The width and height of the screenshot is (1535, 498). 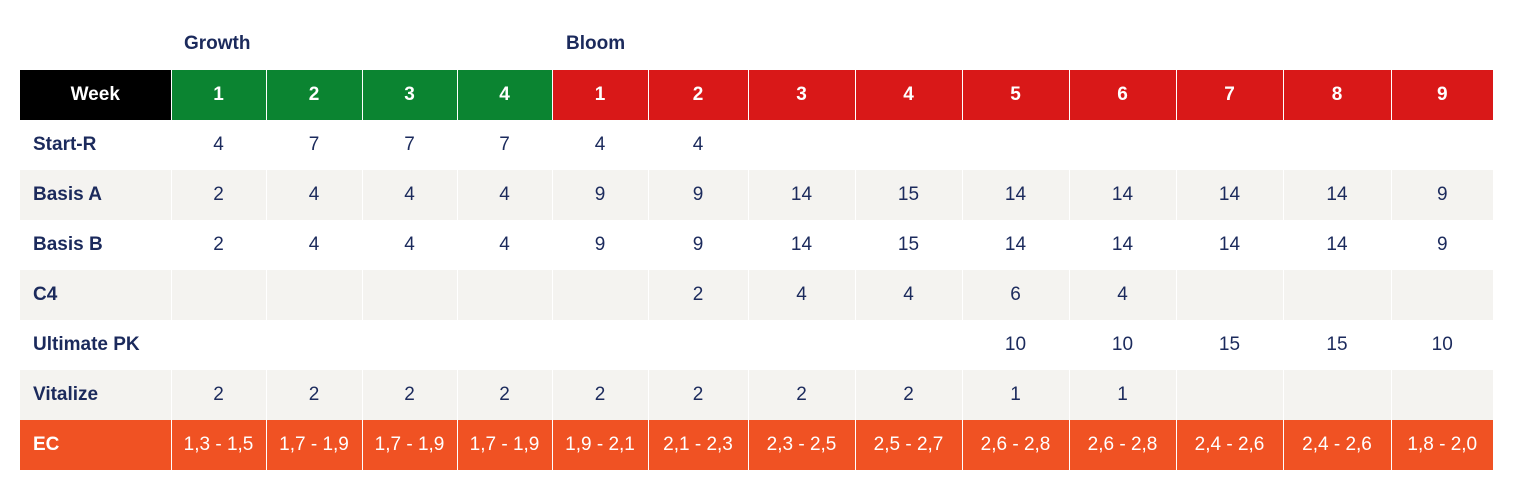 I want to click on row-label: Vitalize, so click(x=96, y=395).